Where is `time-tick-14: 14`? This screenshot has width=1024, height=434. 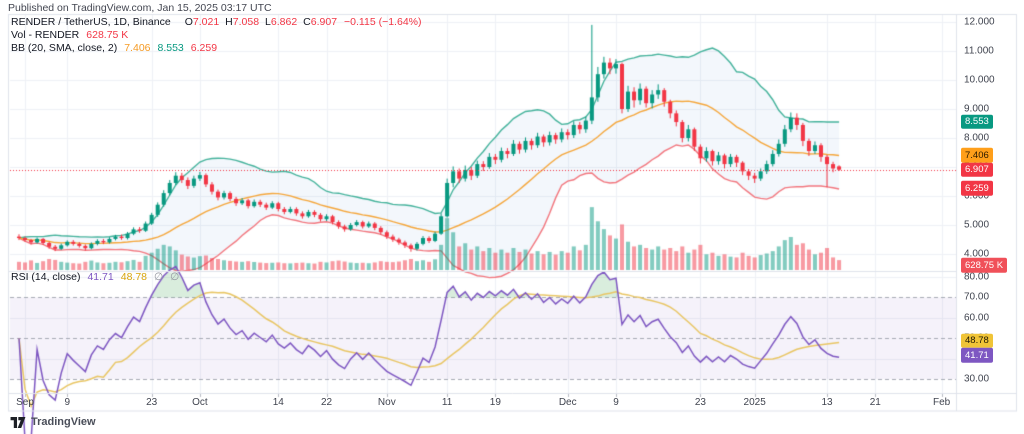 time-tick-14: 14 is located at coordinates (278, 402).